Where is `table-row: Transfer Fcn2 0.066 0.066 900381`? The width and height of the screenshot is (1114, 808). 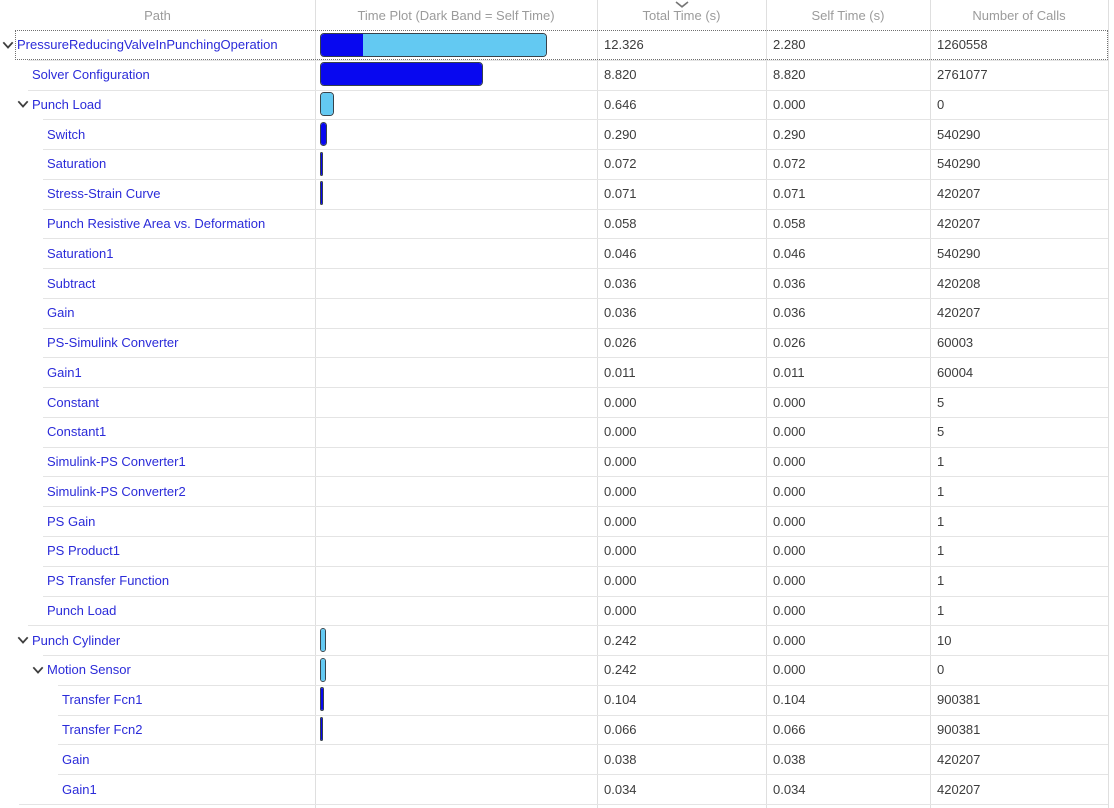 table-row: Transfer Fcn2 0.066 0.066 900381 is located at coordinates (554, 729).